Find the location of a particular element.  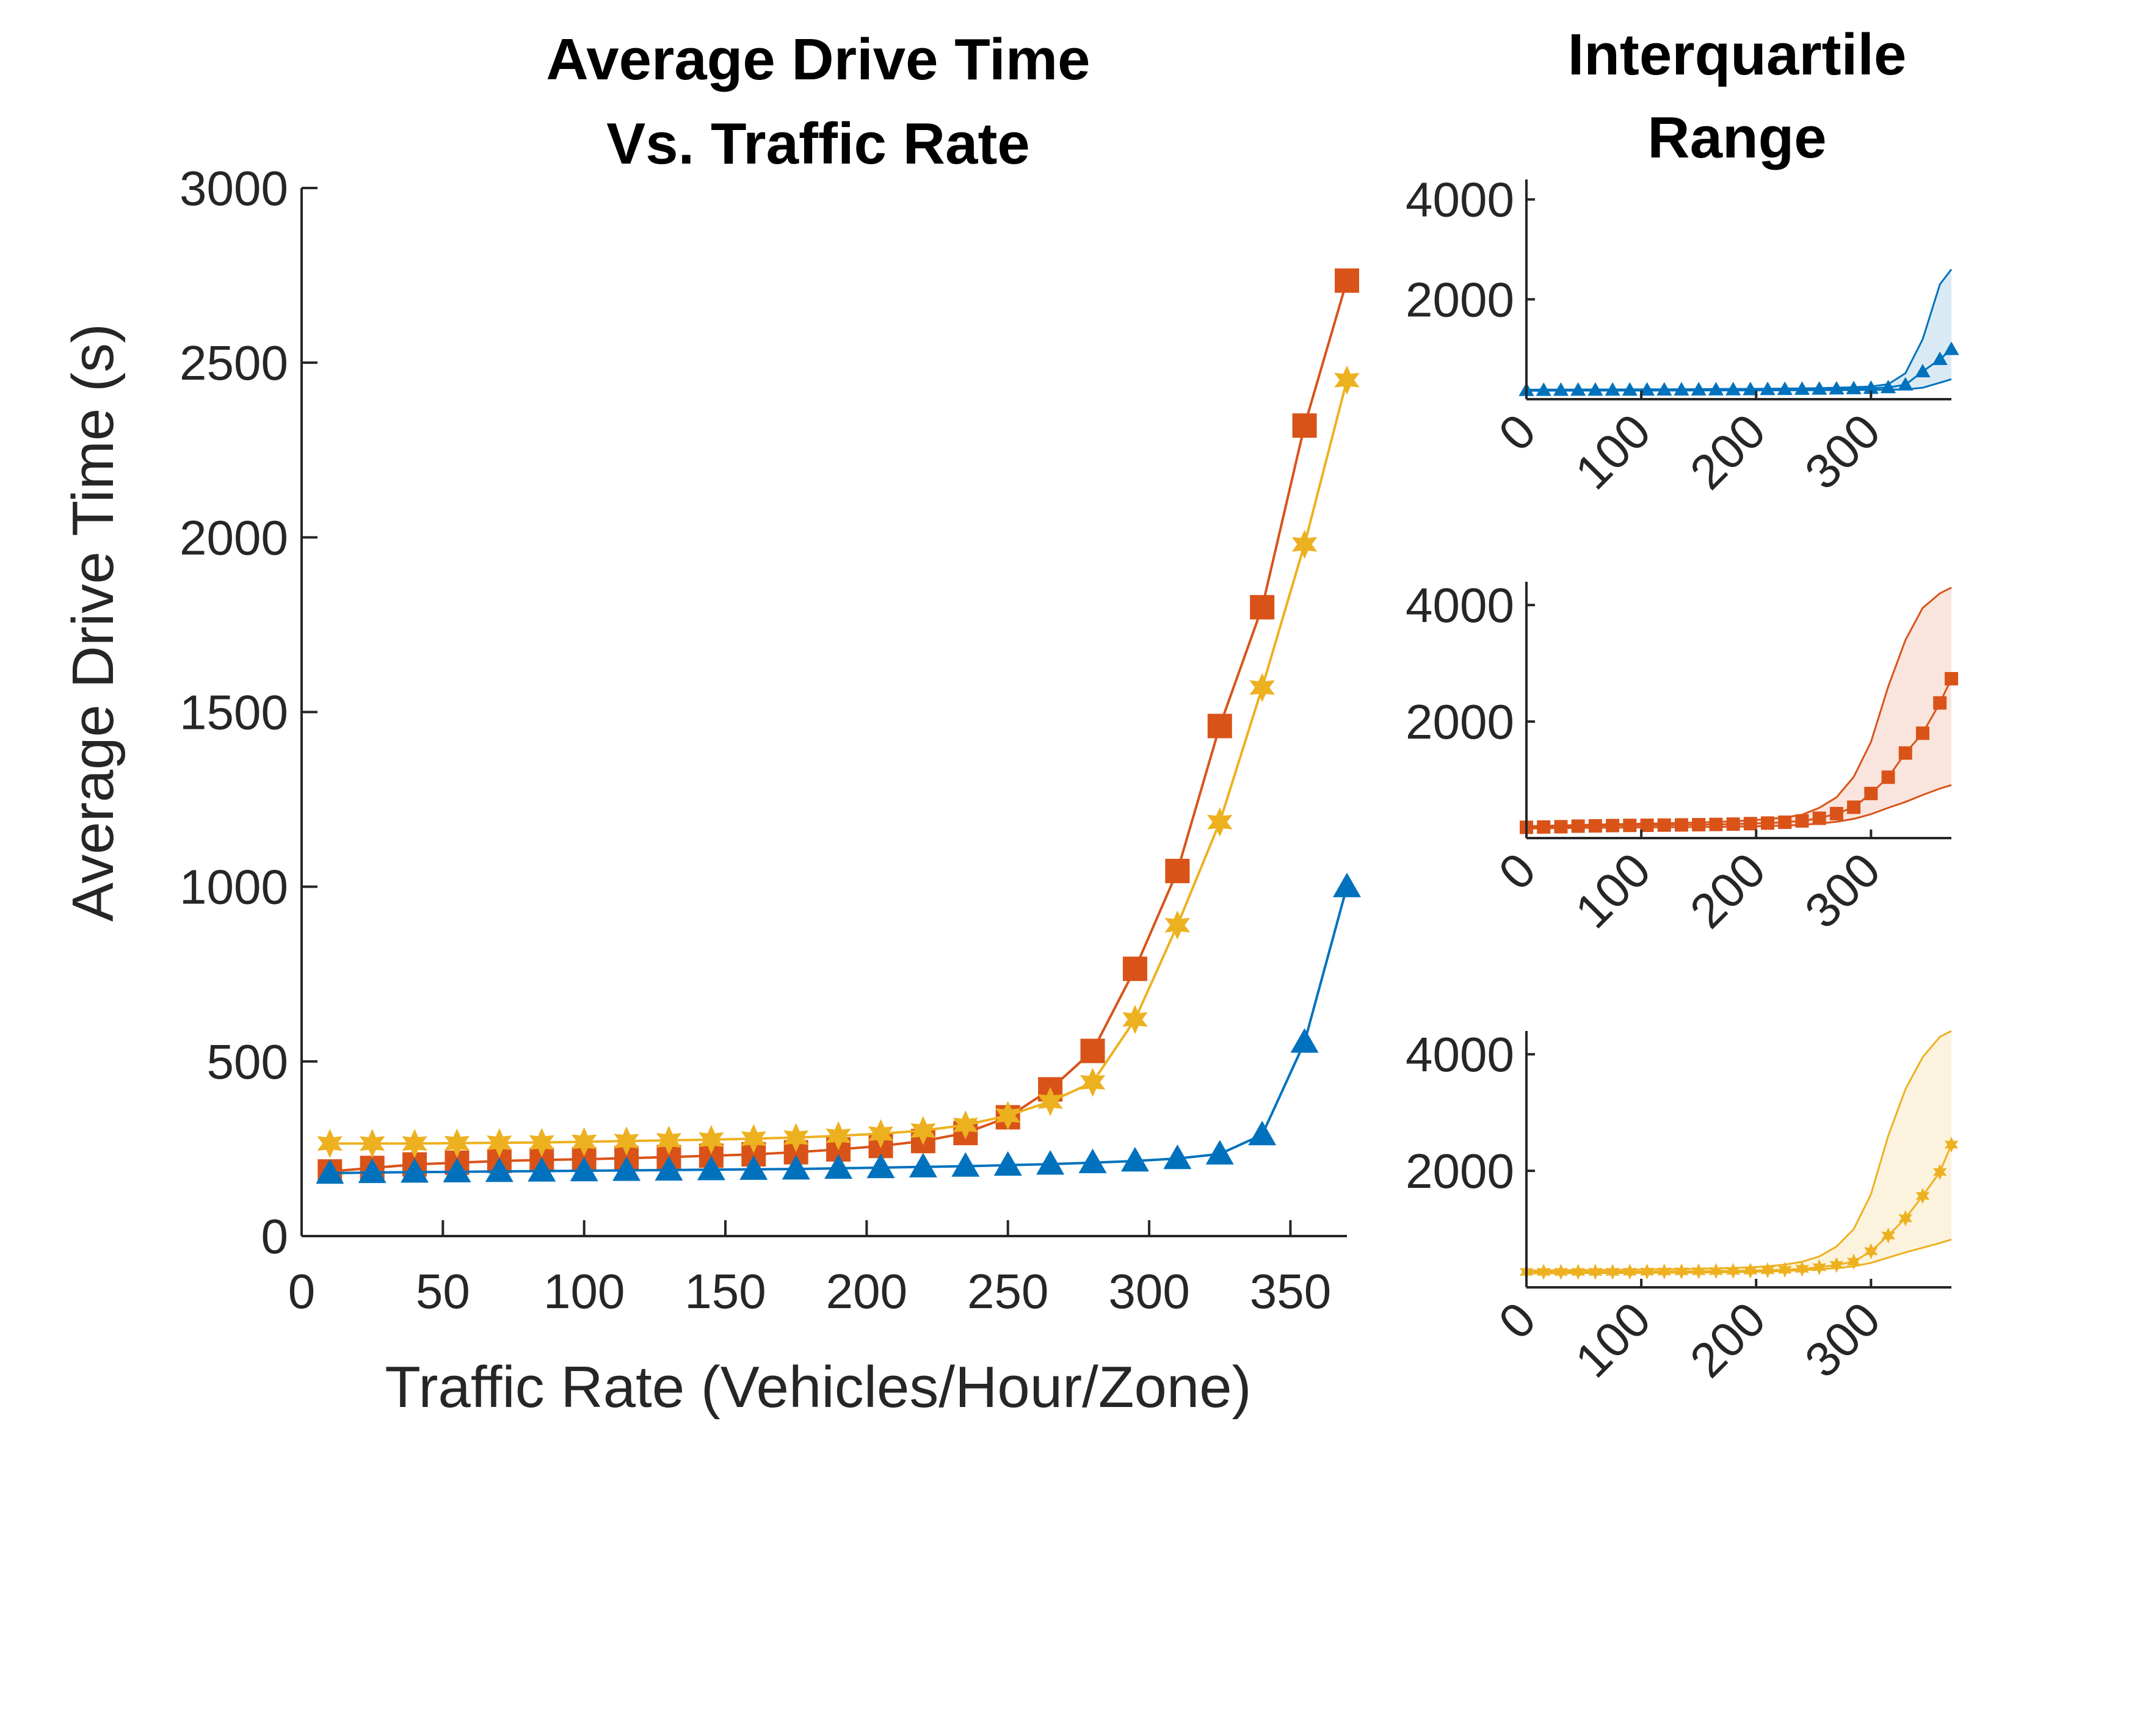

main-chart-title-line1: Average Drive Time is located at coordinates (818, 60).